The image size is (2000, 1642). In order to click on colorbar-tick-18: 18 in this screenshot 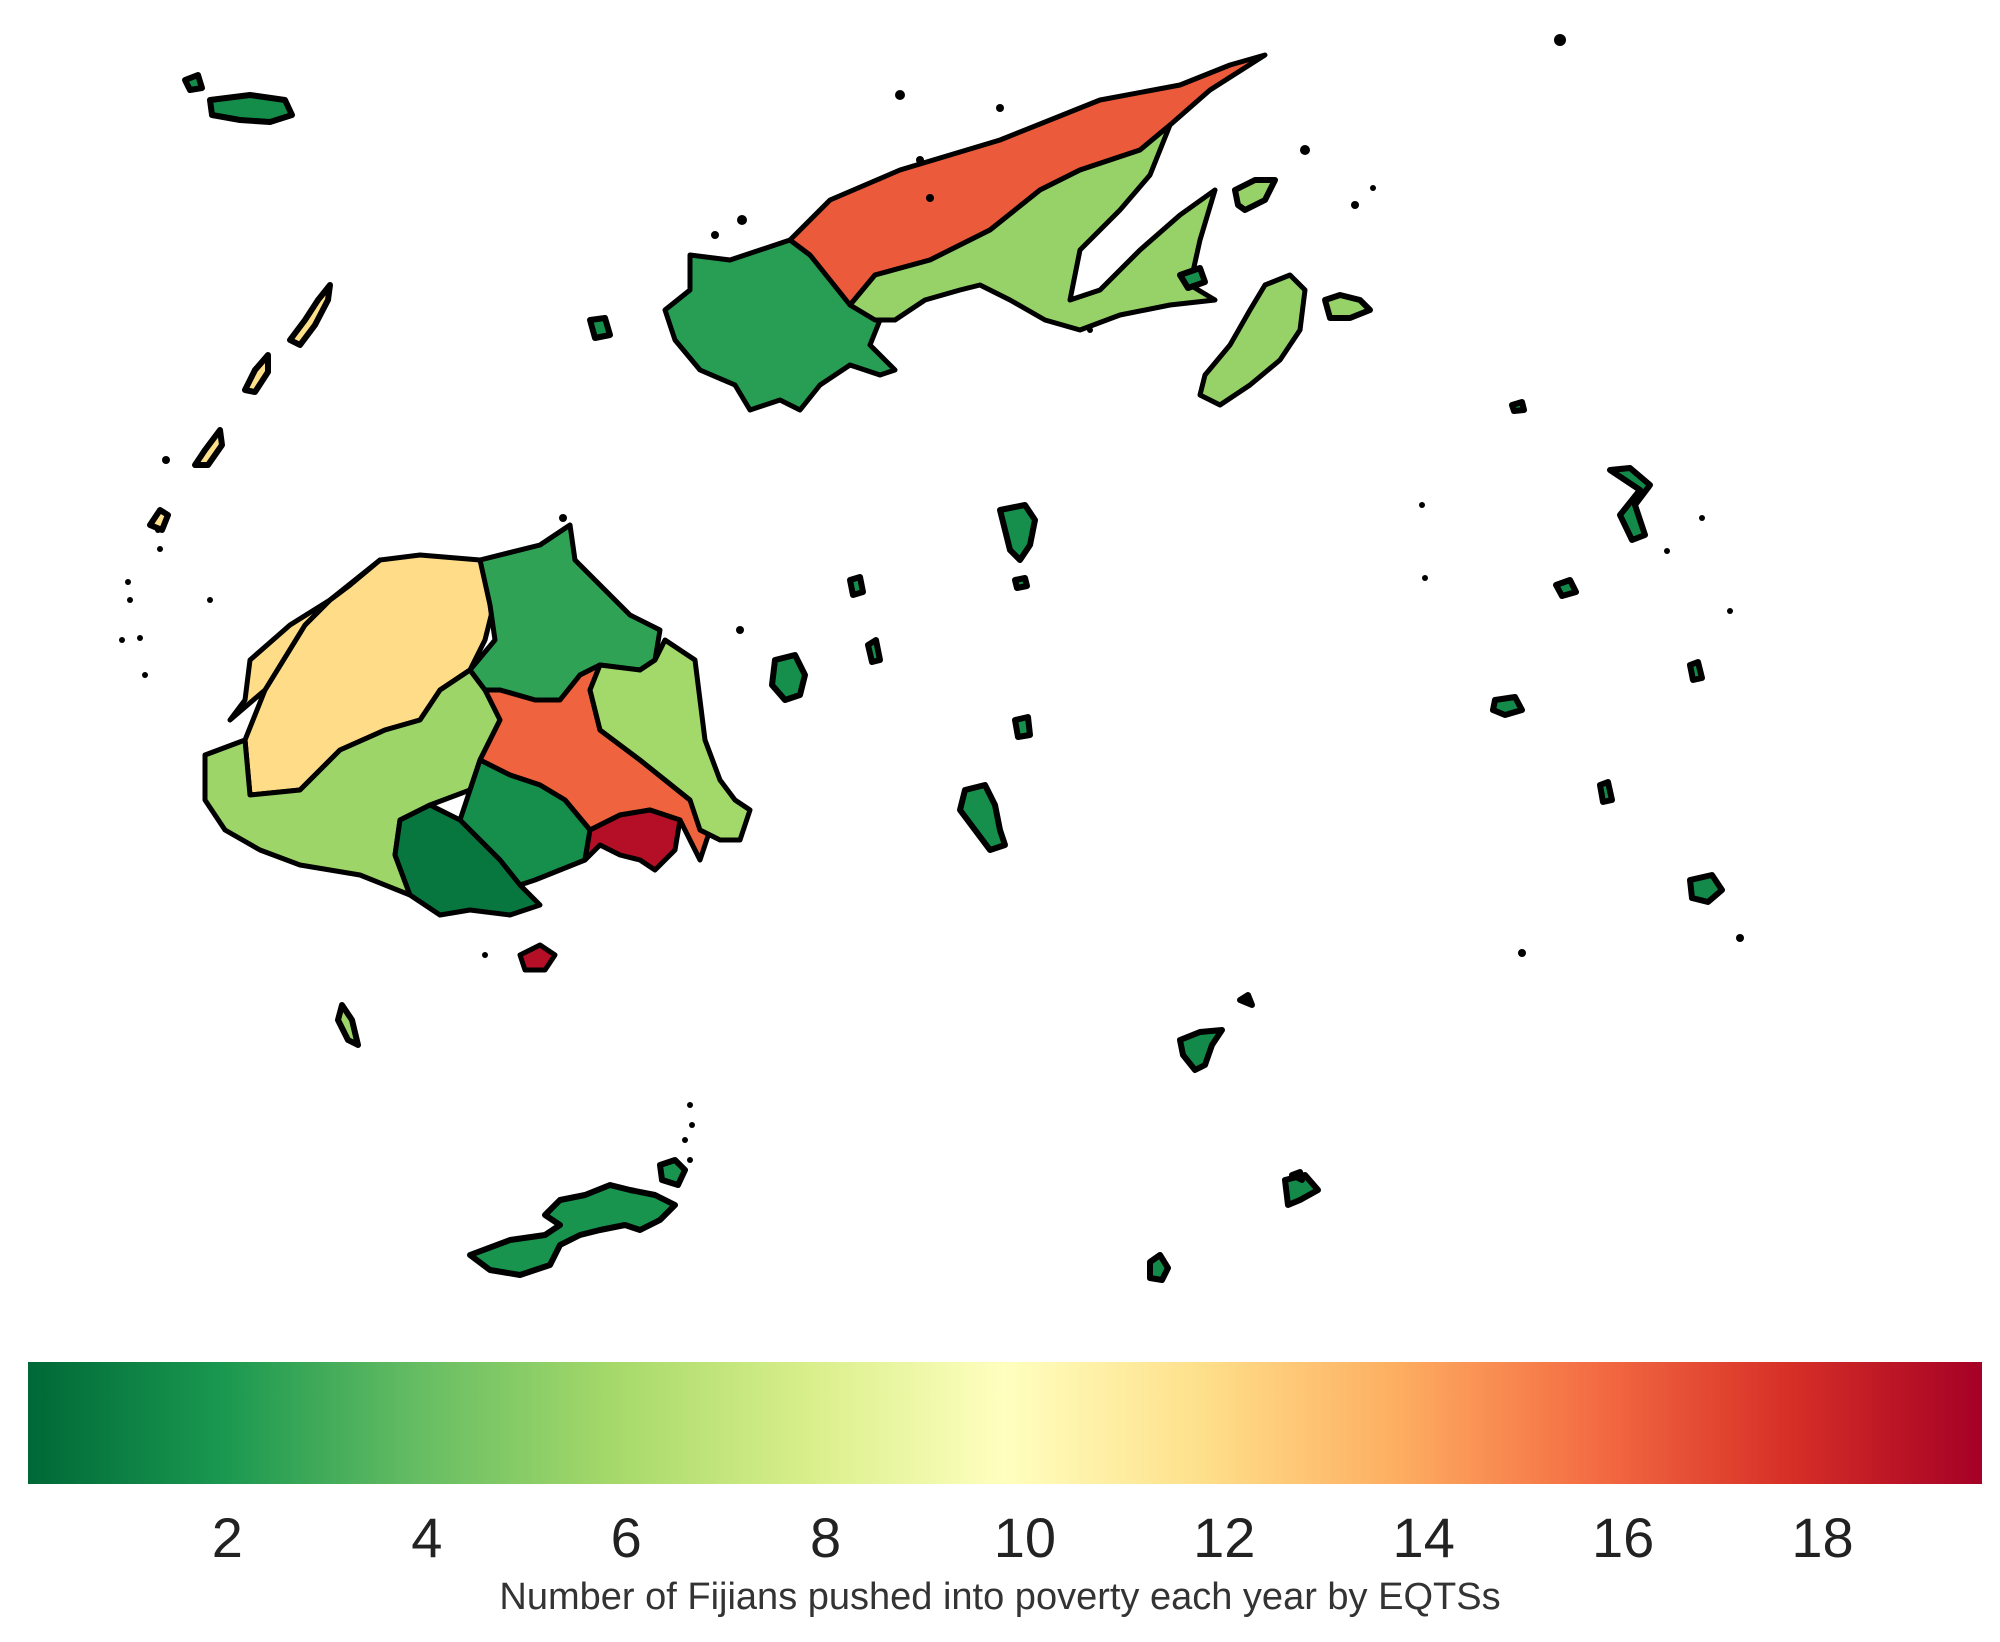, I will do `click(1822, 1537)`.